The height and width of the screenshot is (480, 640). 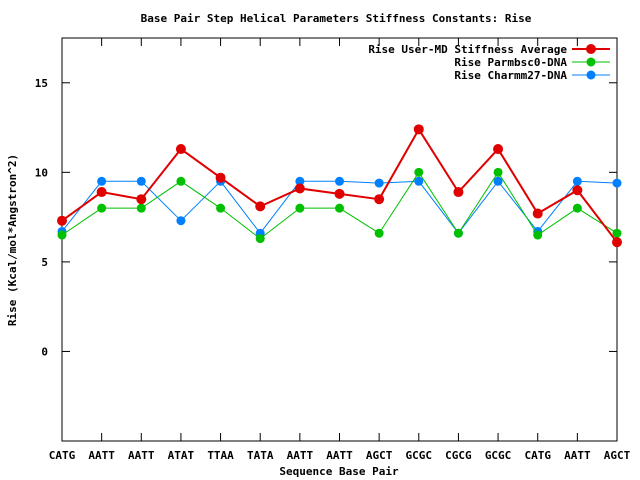 What do you see at coordinates (467, 49) in the screenshot?
I see `legend-label: Rise User-MD Stiffness Average` at bounding box center [467, 49].